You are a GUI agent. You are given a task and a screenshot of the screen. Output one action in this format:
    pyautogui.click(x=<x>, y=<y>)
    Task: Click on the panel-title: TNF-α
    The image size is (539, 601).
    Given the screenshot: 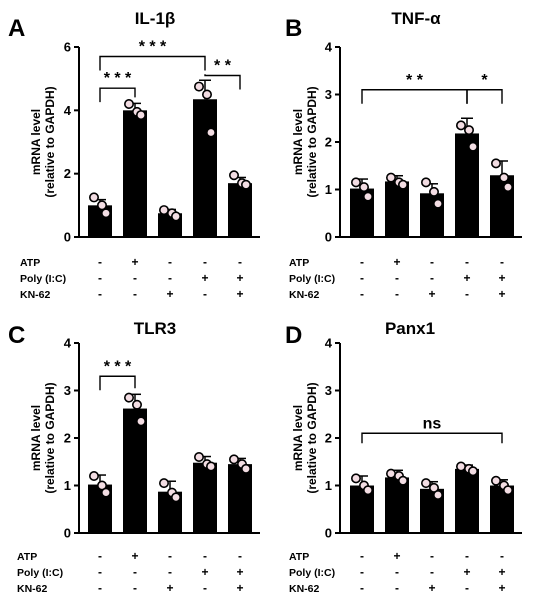 What is the action you would take?
    pyautogui.click(x=416, y=18)
    